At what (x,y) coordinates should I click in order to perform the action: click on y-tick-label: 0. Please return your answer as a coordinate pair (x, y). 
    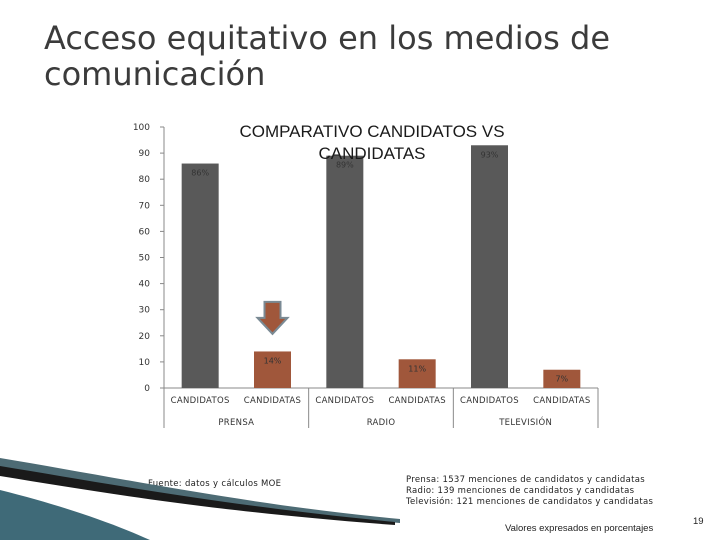
    Looking at the image, I should click on (147, 389).